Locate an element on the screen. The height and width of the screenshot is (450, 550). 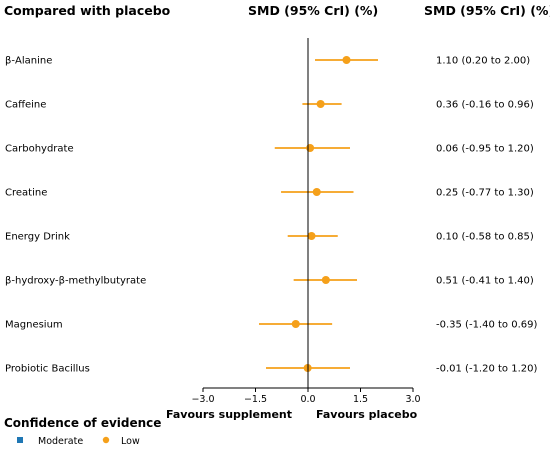
header-left: Compared with placebo is located at coordinates (87, 10).